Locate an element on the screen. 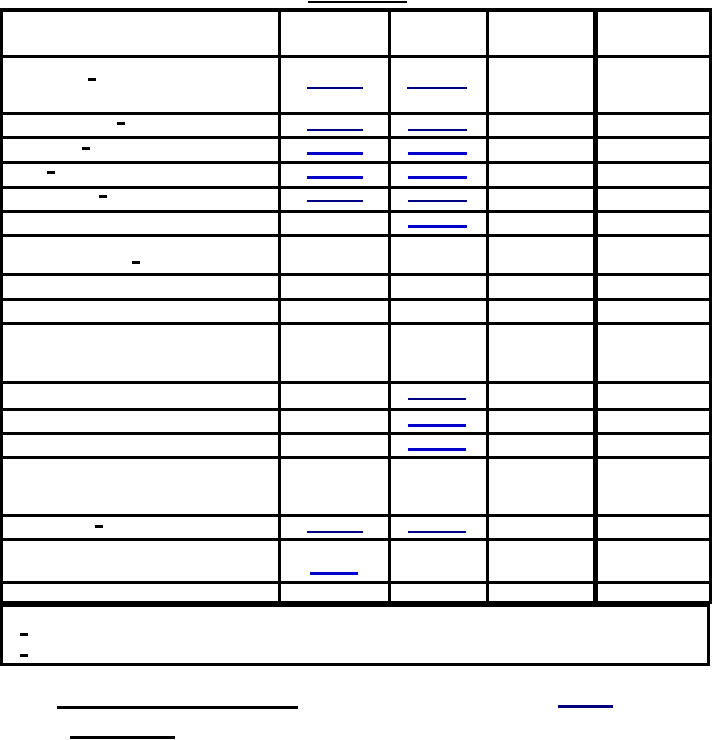 The image size is (712, 740). notes-box is located at coordinates (355, 635).